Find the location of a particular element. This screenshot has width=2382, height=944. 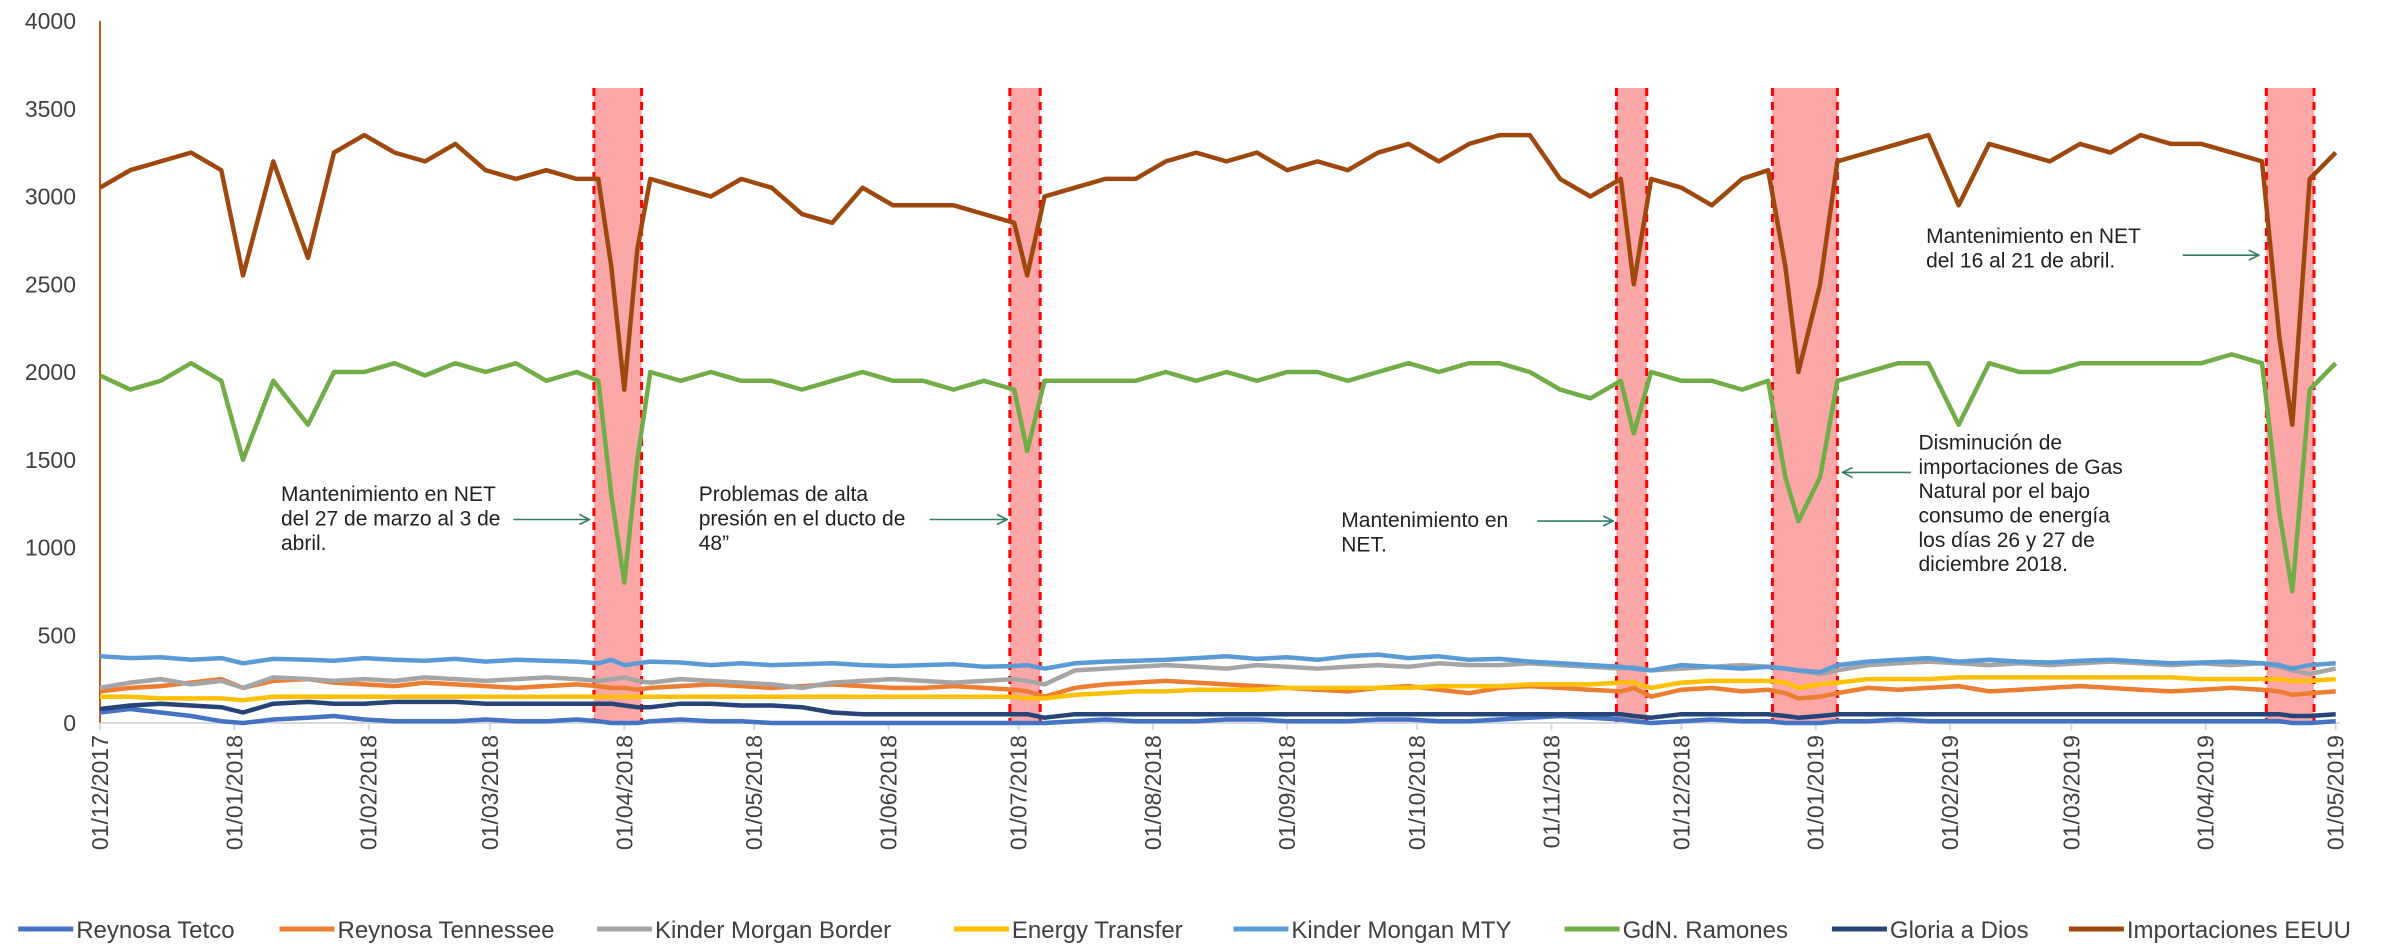

x-tick-label: 01/03/2018 is located at coordinates (490, 792).